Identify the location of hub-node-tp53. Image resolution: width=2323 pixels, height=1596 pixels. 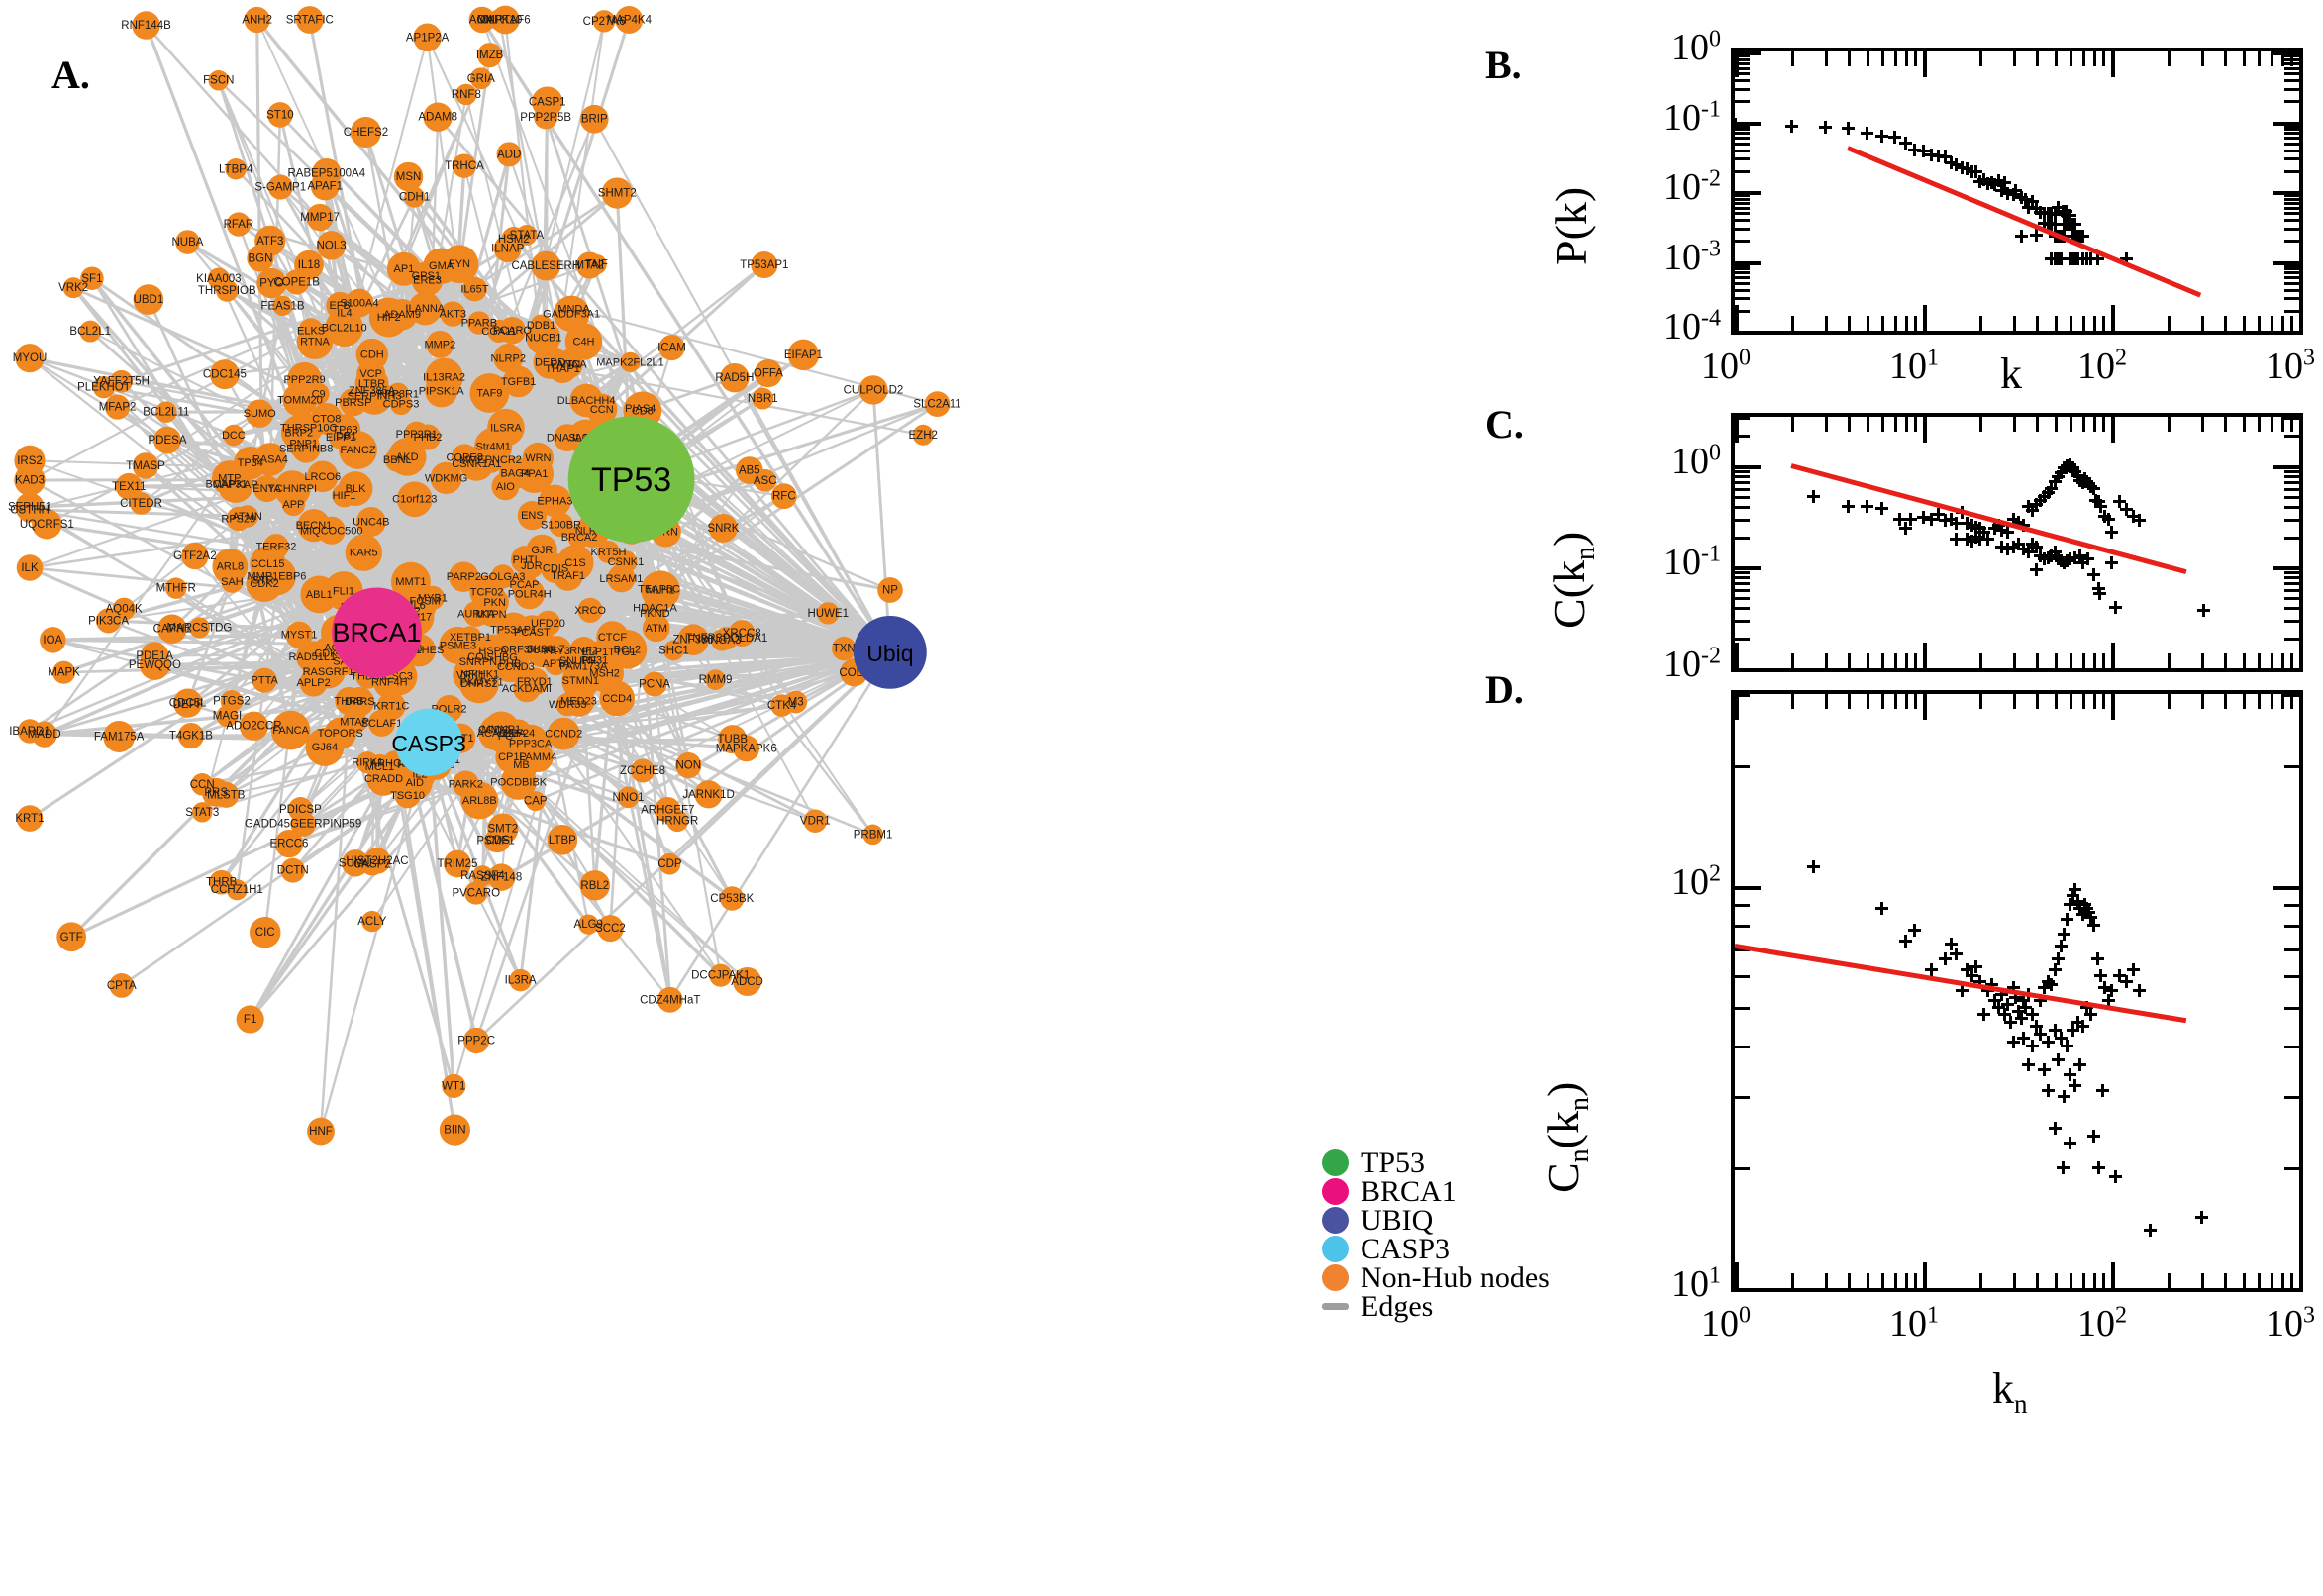
(631, 480).